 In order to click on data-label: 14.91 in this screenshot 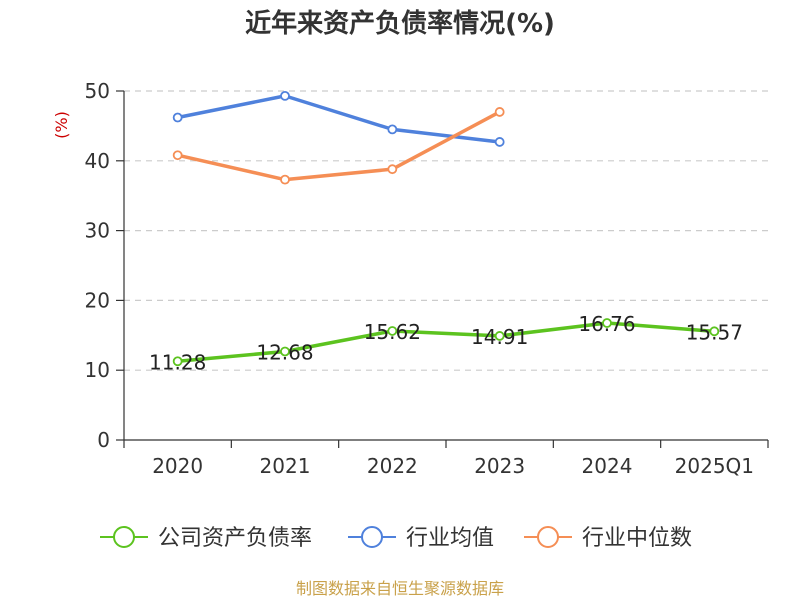, I will do `click(499, 337)`.